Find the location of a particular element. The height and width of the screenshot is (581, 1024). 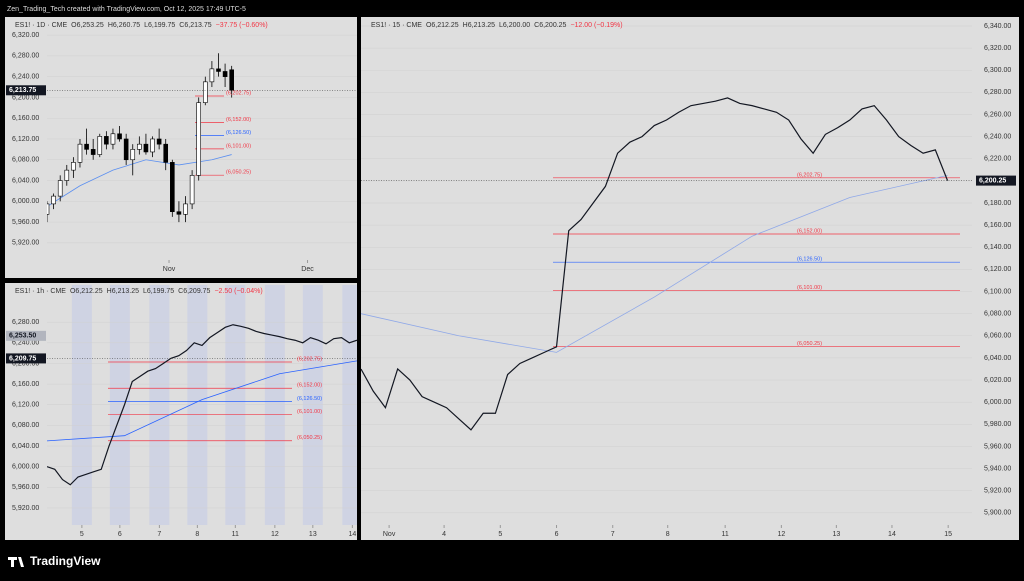

moving-average is located at coordinates (202, 401).